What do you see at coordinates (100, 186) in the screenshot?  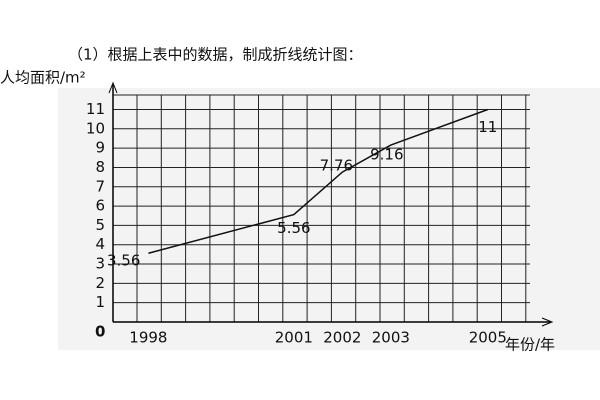 I see `y-tick-label: 7` at bounding box center [100, 186].